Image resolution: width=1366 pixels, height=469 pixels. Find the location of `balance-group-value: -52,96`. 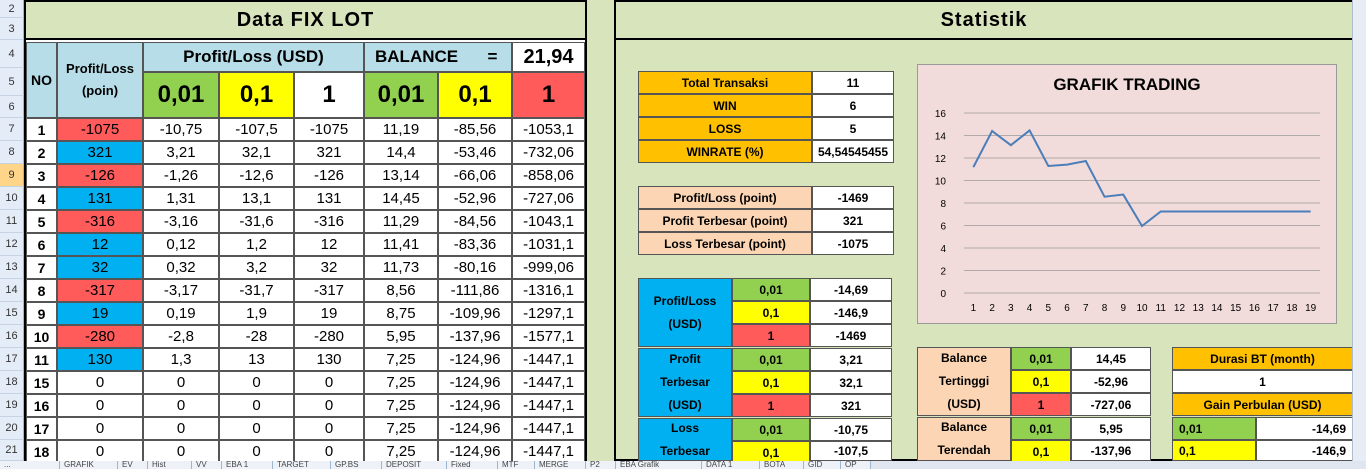

balance-group-value: -52,96 is located at coordinates (1111, 381).